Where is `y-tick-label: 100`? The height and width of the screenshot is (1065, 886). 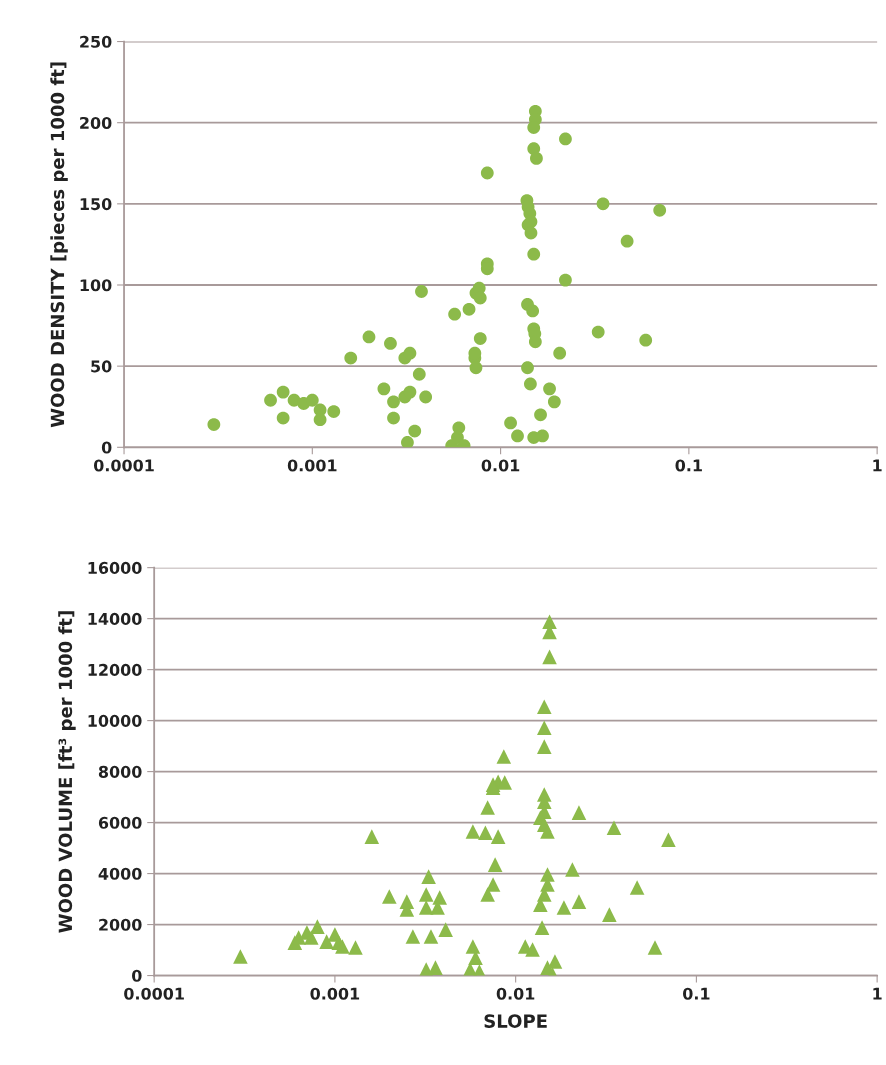
y-tick-label: 100 is located at coordinates (96, 285).